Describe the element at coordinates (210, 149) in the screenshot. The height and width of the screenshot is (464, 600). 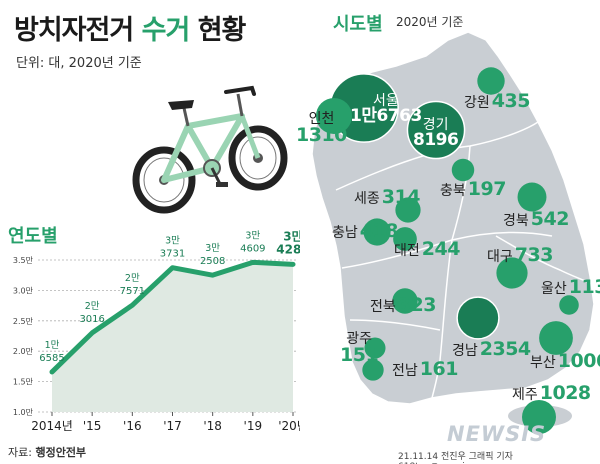
I see `bicycle-illustration` at that location.